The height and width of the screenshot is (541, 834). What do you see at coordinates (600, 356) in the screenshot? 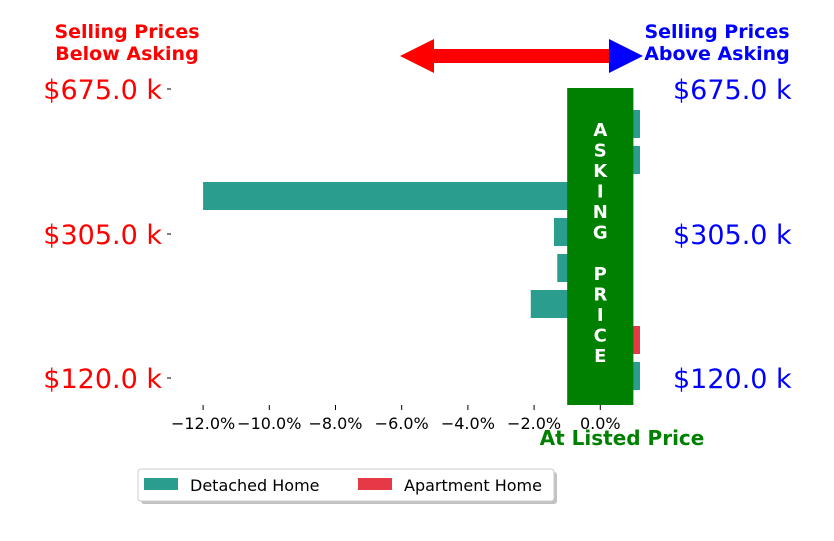
I see `price-letter-5: E` at bounding box center [600, 356].